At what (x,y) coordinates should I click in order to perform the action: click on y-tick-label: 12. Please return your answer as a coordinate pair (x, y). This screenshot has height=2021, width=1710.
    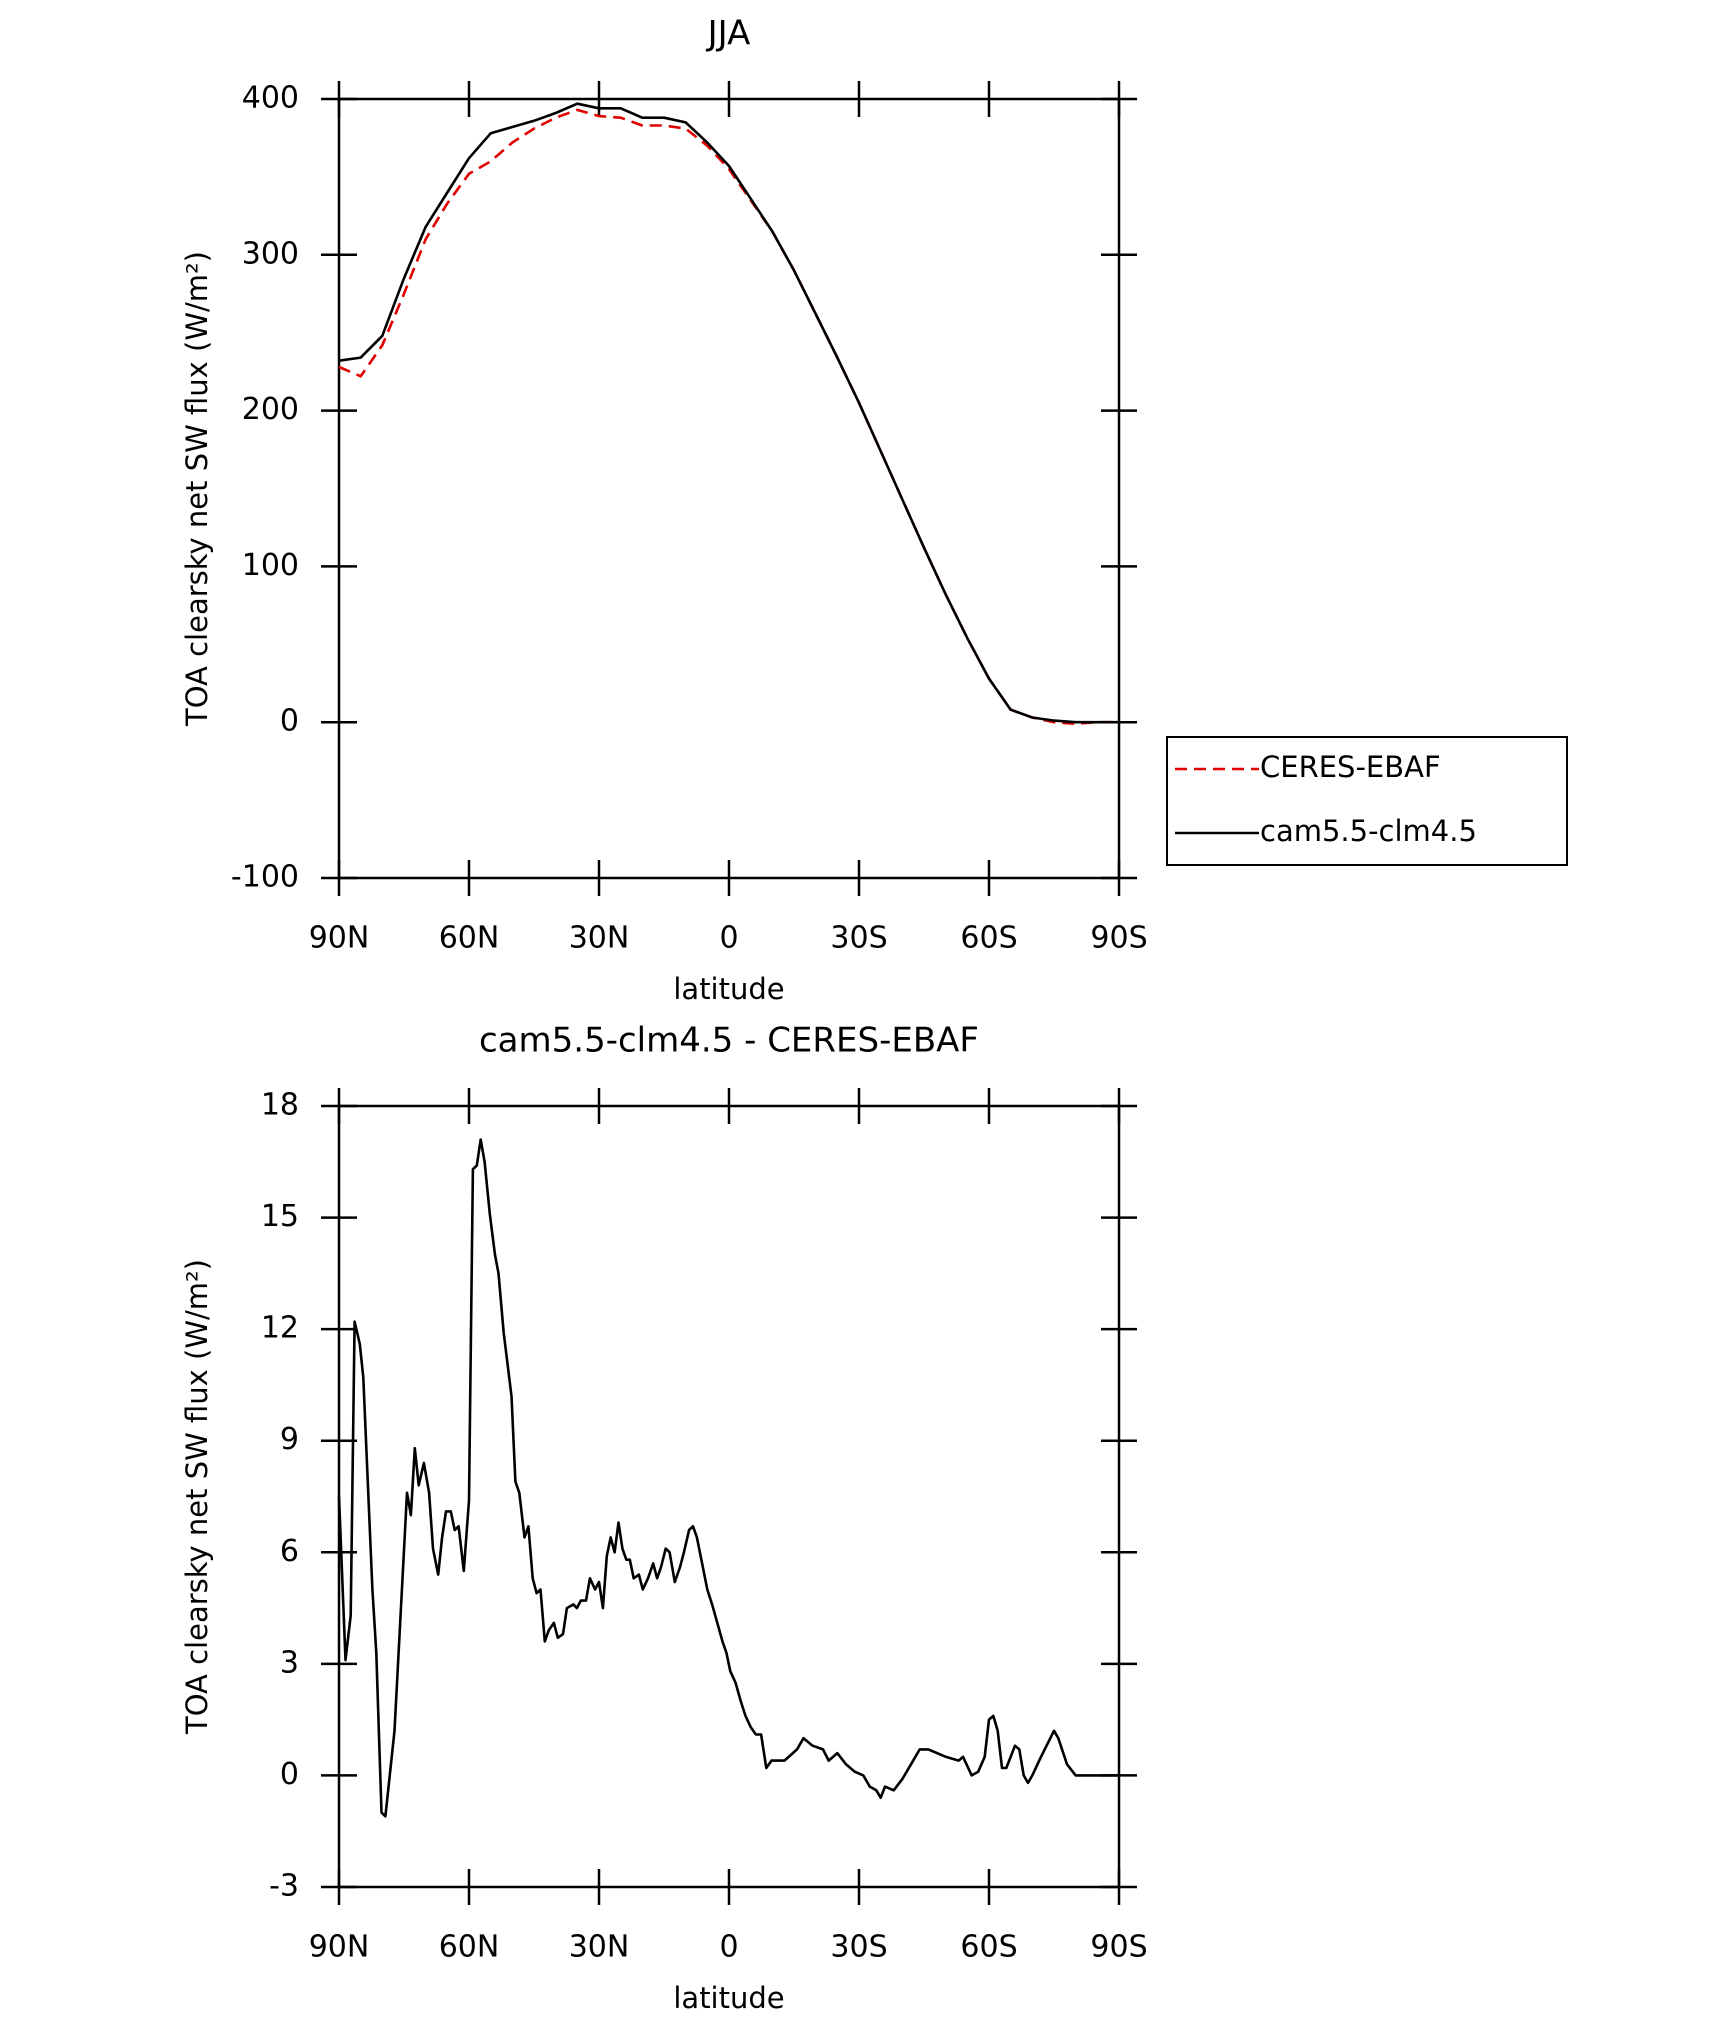
    Looking at the image, I should click on (280, 1328).